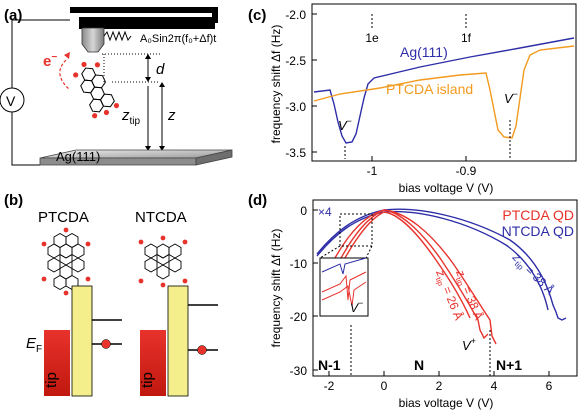  I want to click on spring-icon, so click(117, 36).